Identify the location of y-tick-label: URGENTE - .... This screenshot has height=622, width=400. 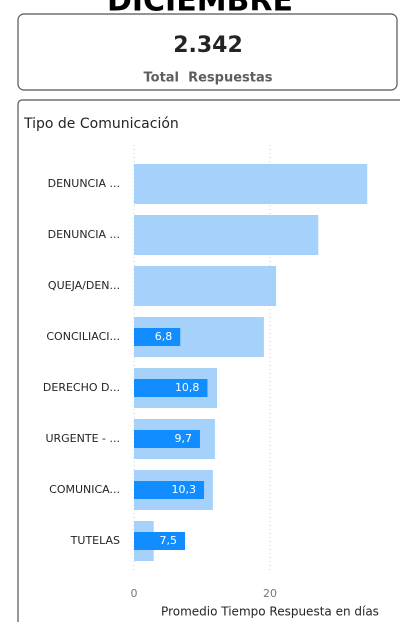
(82, 438).